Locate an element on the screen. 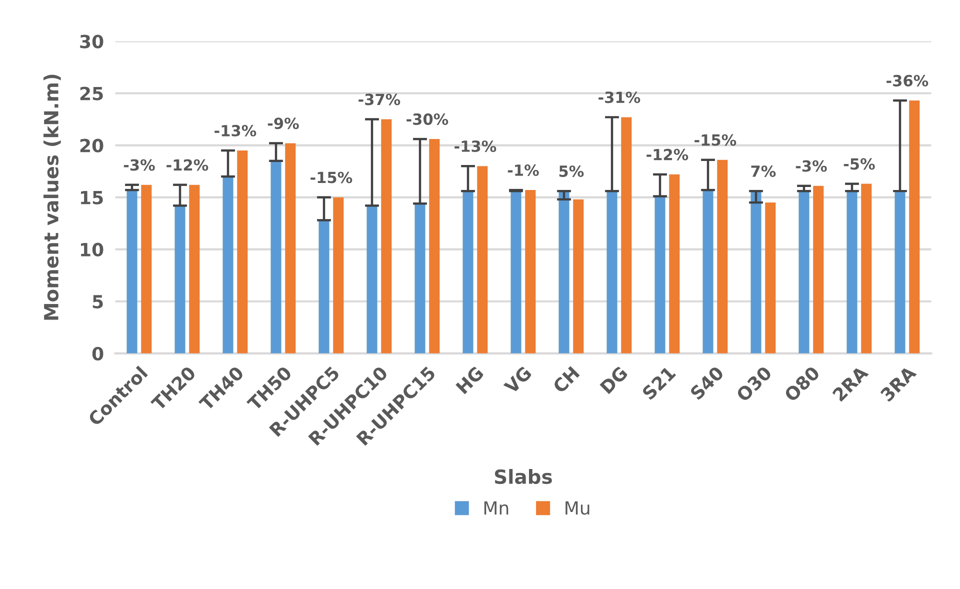  y-tick-label: 5 is located at coordinates (97, 301).